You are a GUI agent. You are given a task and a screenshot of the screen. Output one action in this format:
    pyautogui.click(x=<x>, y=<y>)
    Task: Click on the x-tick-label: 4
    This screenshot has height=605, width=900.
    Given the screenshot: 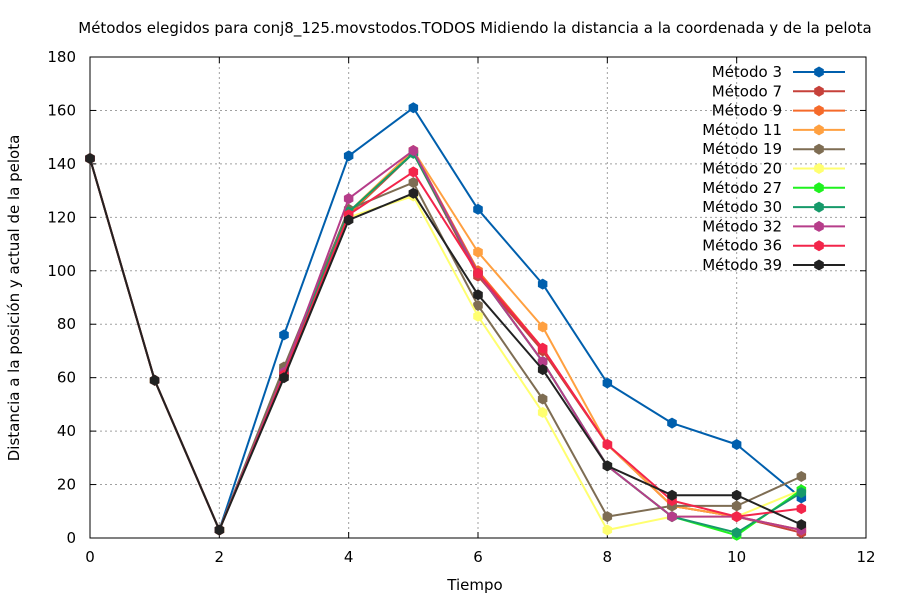 What is the action you would take?
    pyautogui.click(x=349, y=557)
    